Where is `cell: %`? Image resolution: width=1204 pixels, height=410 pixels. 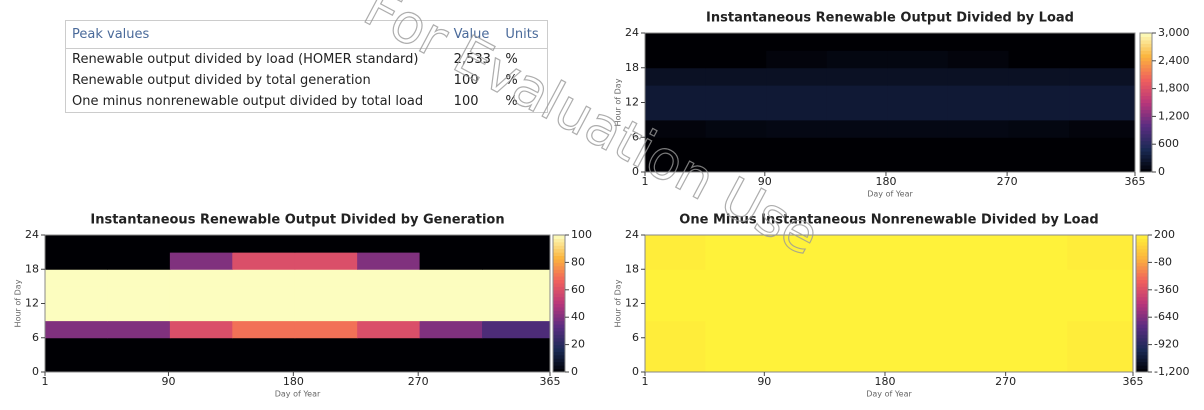 cell: % is located at coordinates (511, 59).